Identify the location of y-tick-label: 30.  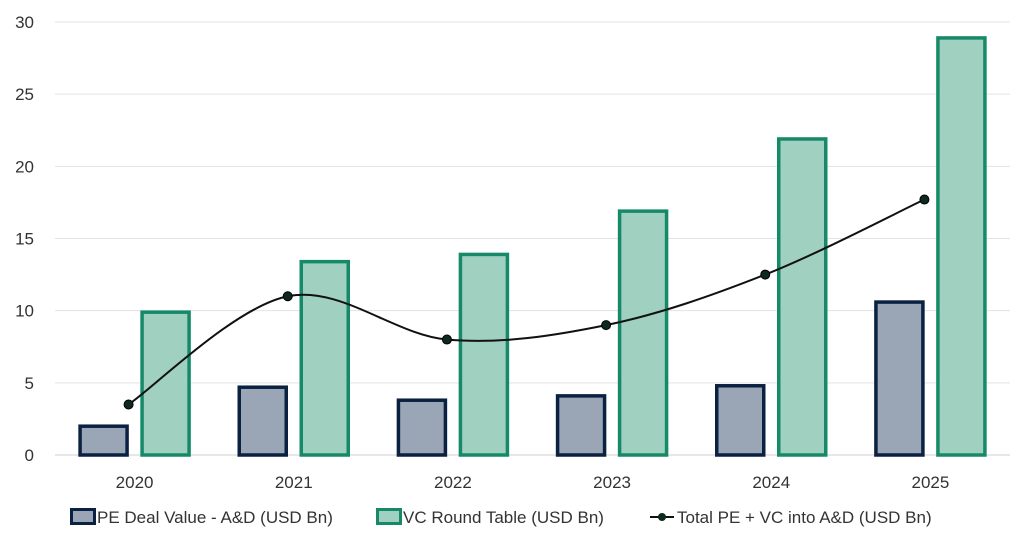
(24, 22).